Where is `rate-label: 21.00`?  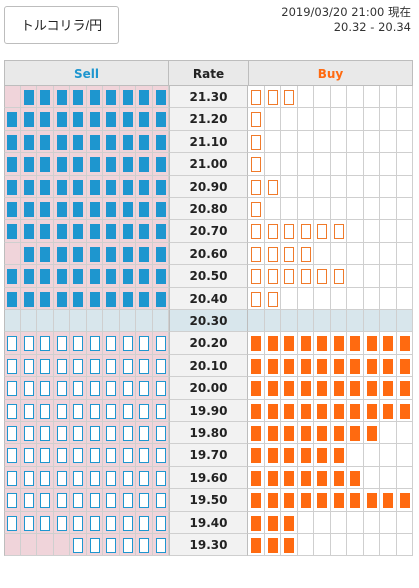
rate-label: 21.00 is located at coordinates (208, 164).